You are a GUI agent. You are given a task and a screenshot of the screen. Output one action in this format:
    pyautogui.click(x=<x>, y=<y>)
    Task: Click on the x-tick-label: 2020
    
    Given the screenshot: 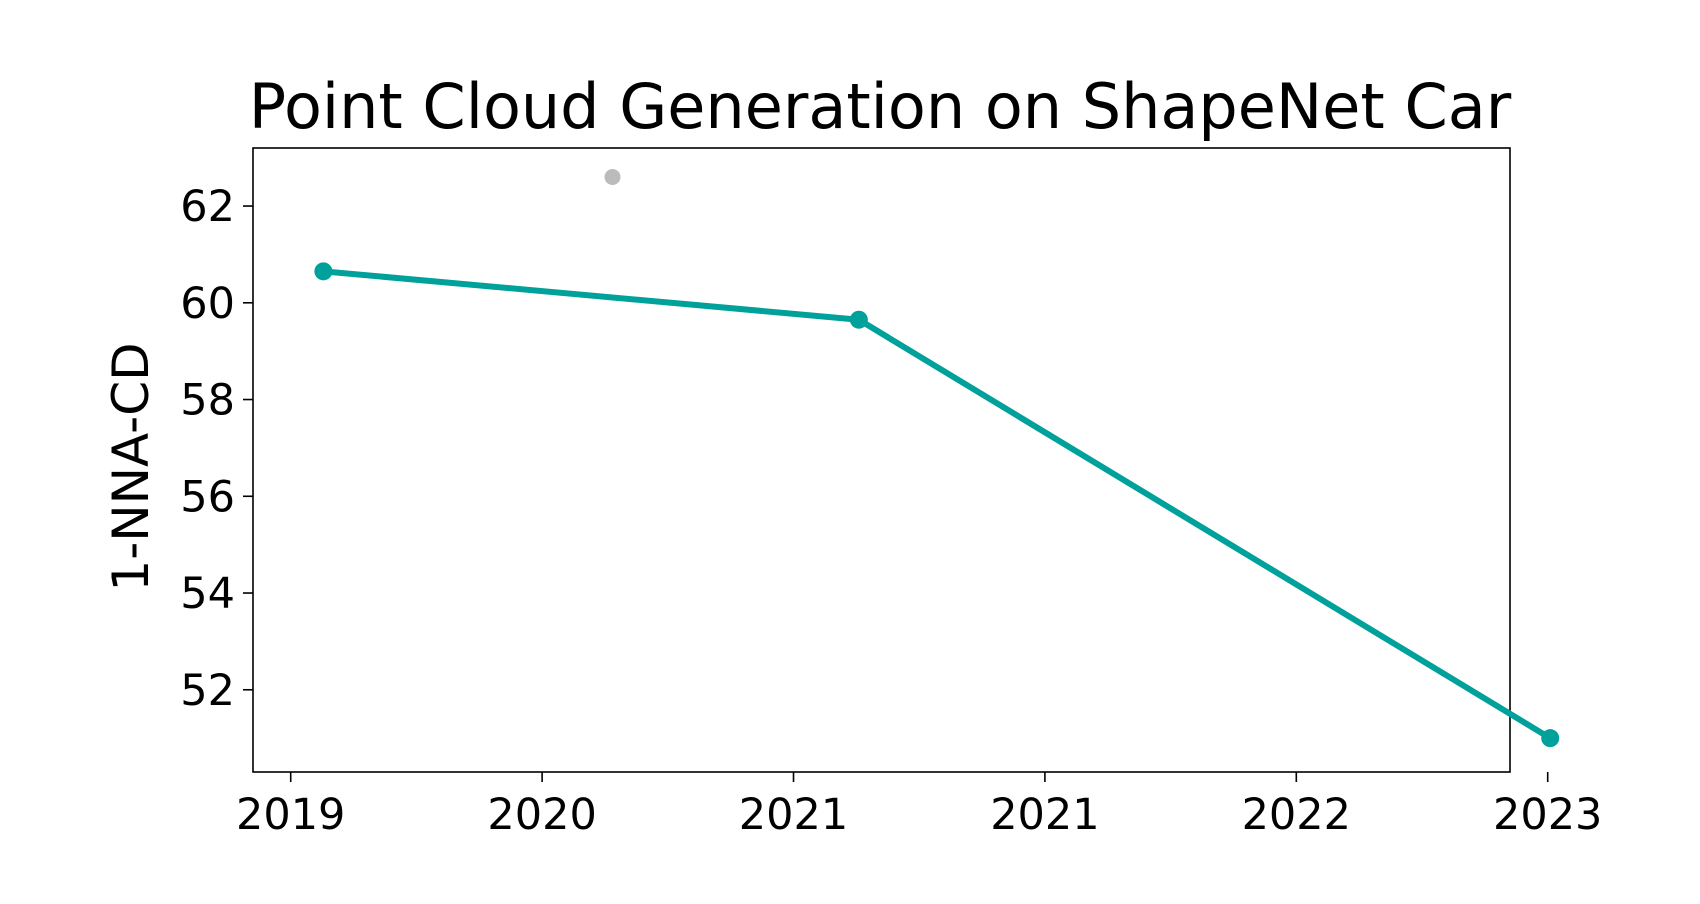 What is the action you would take?
    pyautogui.click(x=541, y=815)
    